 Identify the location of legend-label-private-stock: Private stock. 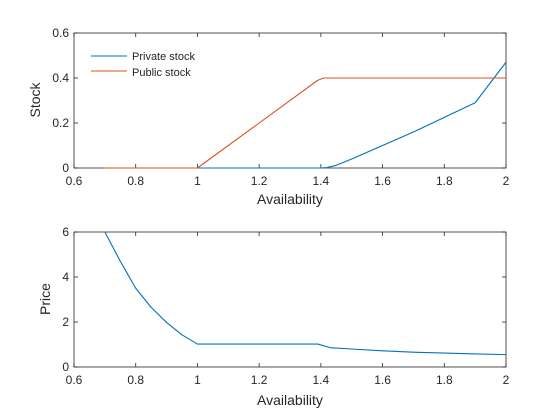
(163, 57).